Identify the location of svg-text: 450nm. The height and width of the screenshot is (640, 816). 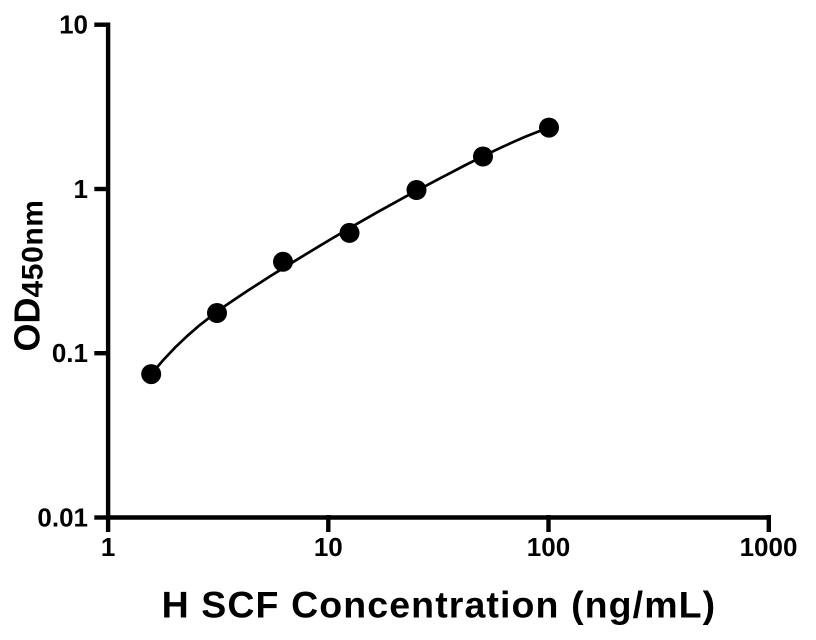
(33, 248).